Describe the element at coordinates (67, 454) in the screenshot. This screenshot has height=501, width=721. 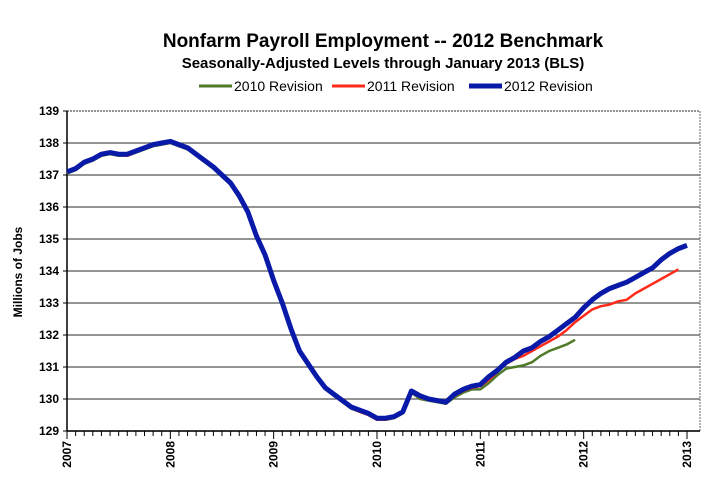
I see `x-tick-label: 2007` at that location.